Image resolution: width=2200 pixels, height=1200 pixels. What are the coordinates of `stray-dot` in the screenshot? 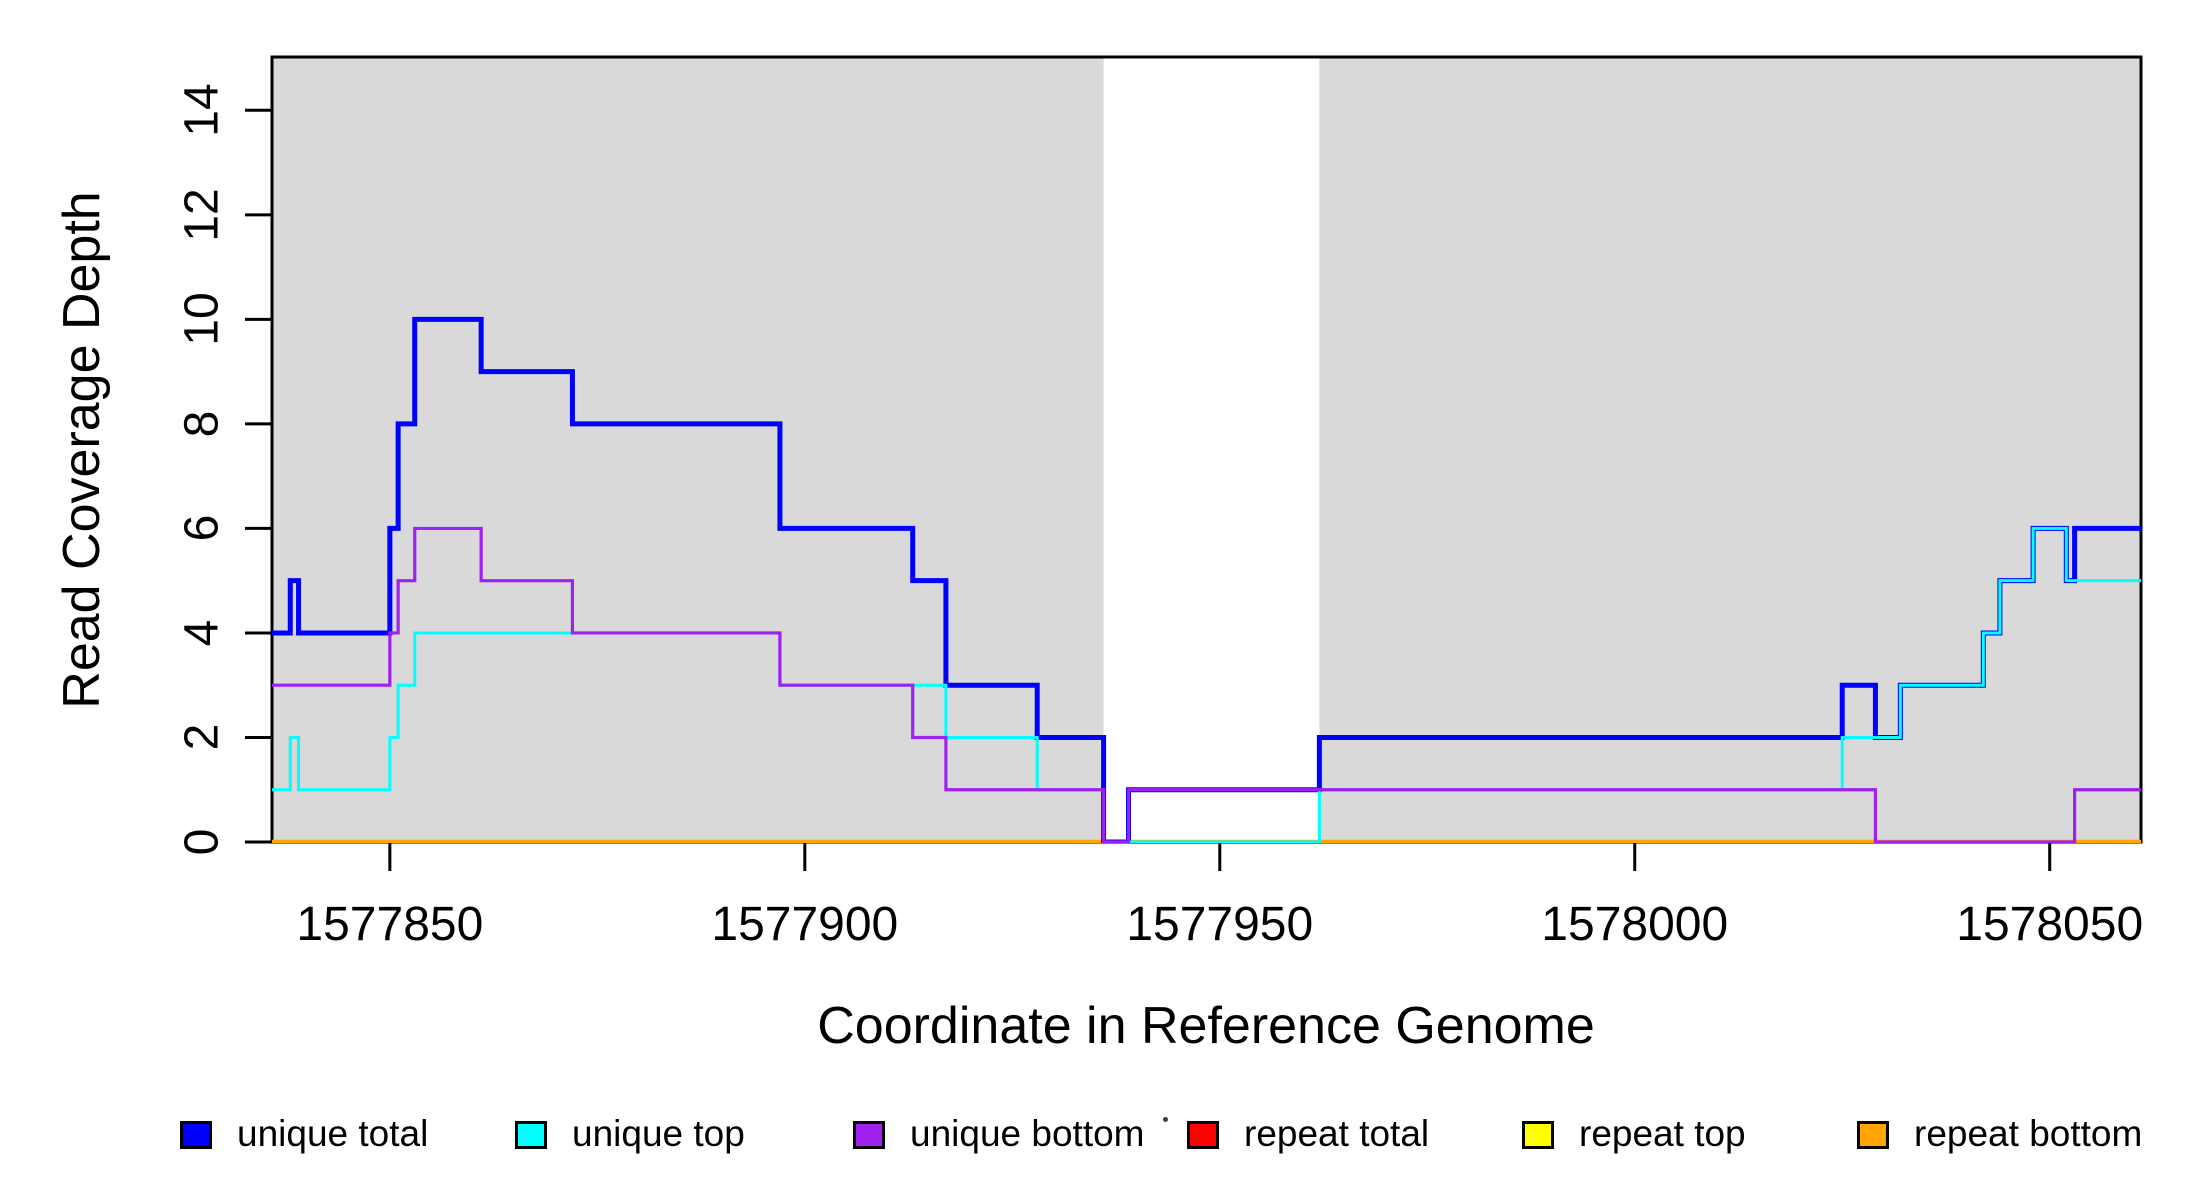 It's located at (1165, 1119).